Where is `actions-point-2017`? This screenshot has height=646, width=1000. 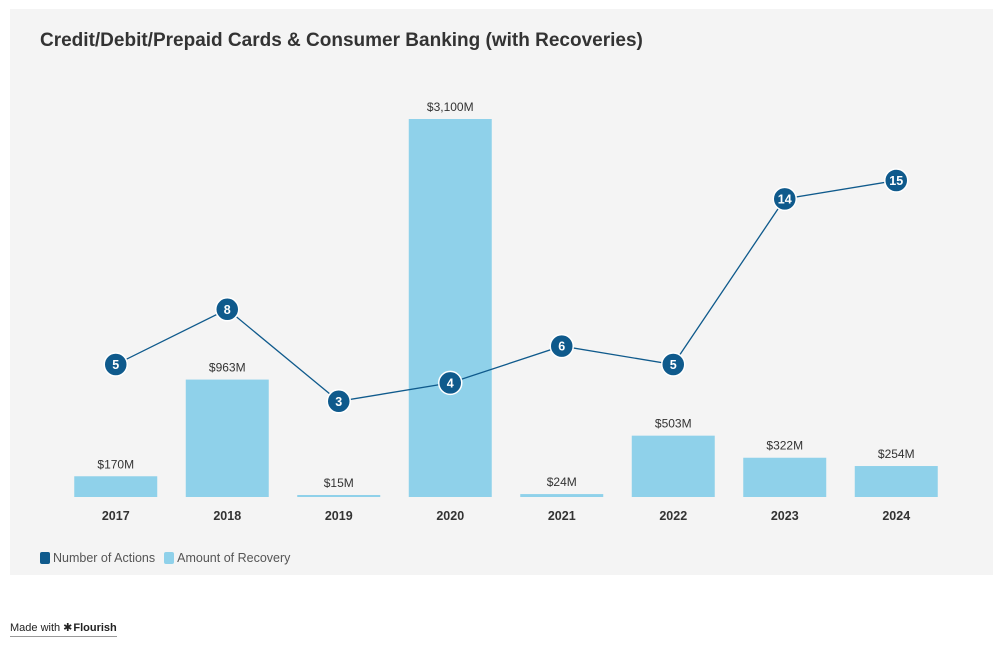
actions-point-2017 is located at coordinates (115, 364).